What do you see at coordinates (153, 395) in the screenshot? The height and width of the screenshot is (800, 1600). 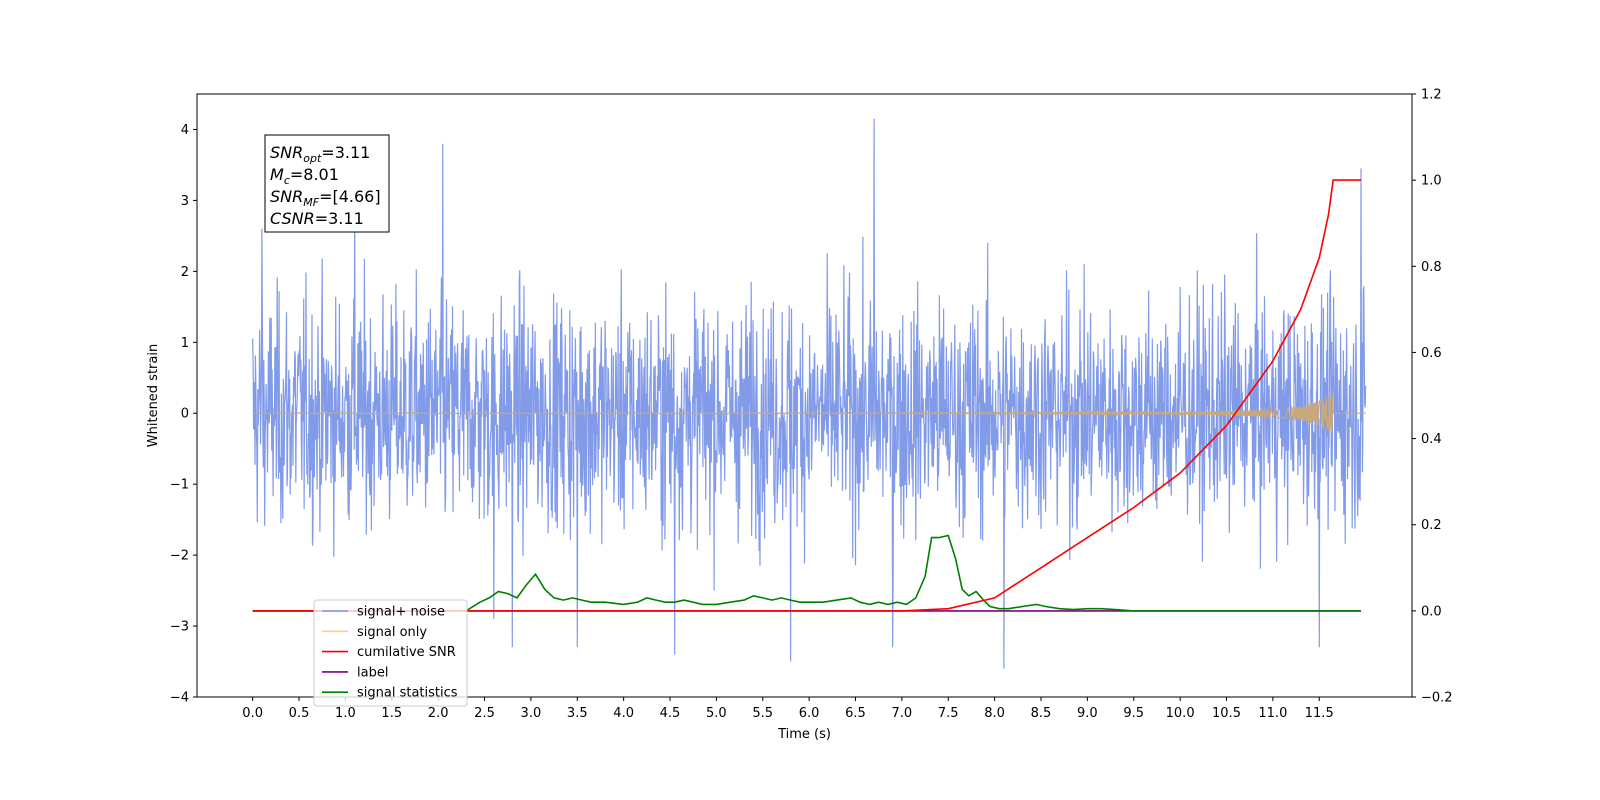 I see `y-axis-label: Whitened strain` at bounding box center [153, 395].